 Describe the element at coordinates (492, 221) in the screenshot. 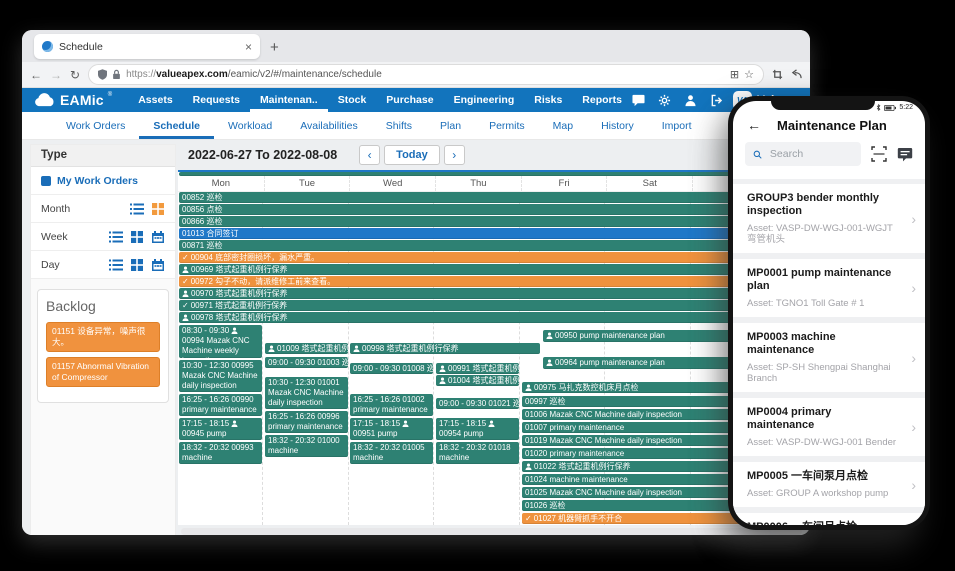

I see `calendar-event: 00866 巡检` at that location.